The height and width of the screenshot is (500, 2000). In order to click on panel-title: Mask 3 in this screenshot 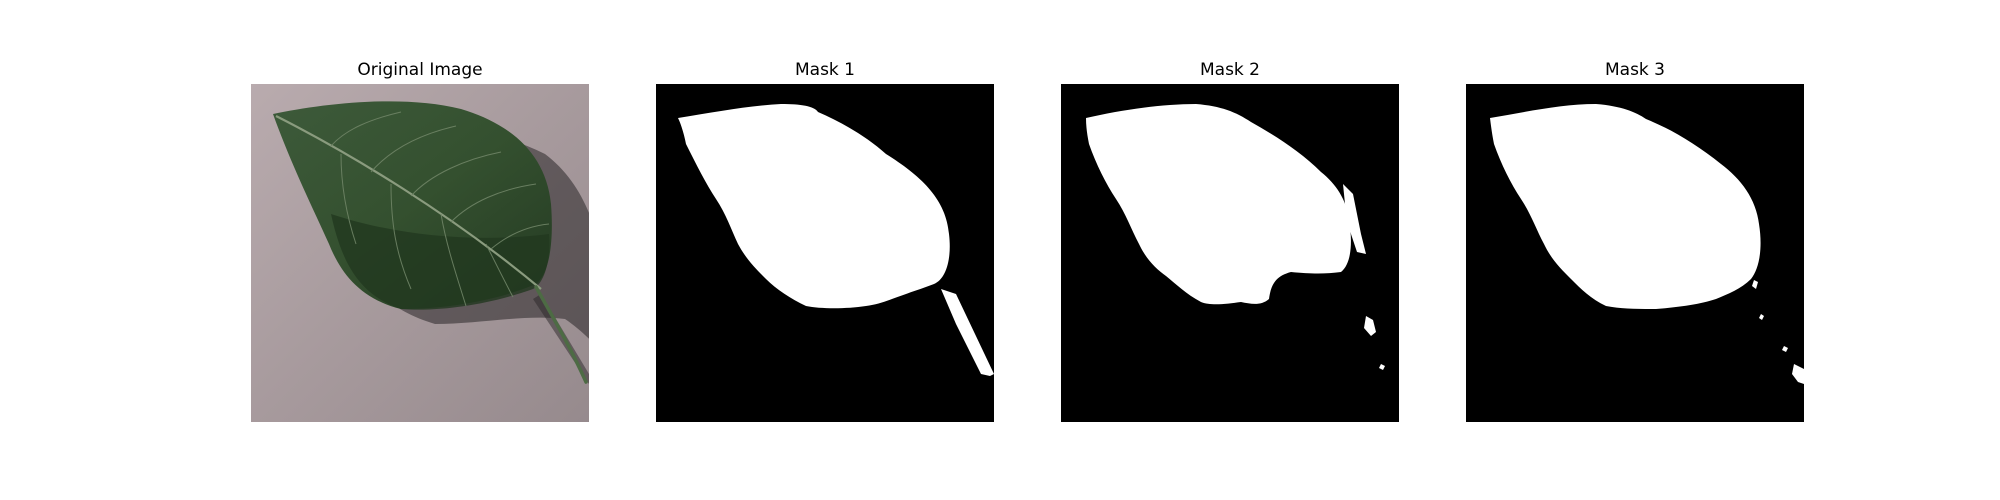, I will do `click(1634, 70)`.